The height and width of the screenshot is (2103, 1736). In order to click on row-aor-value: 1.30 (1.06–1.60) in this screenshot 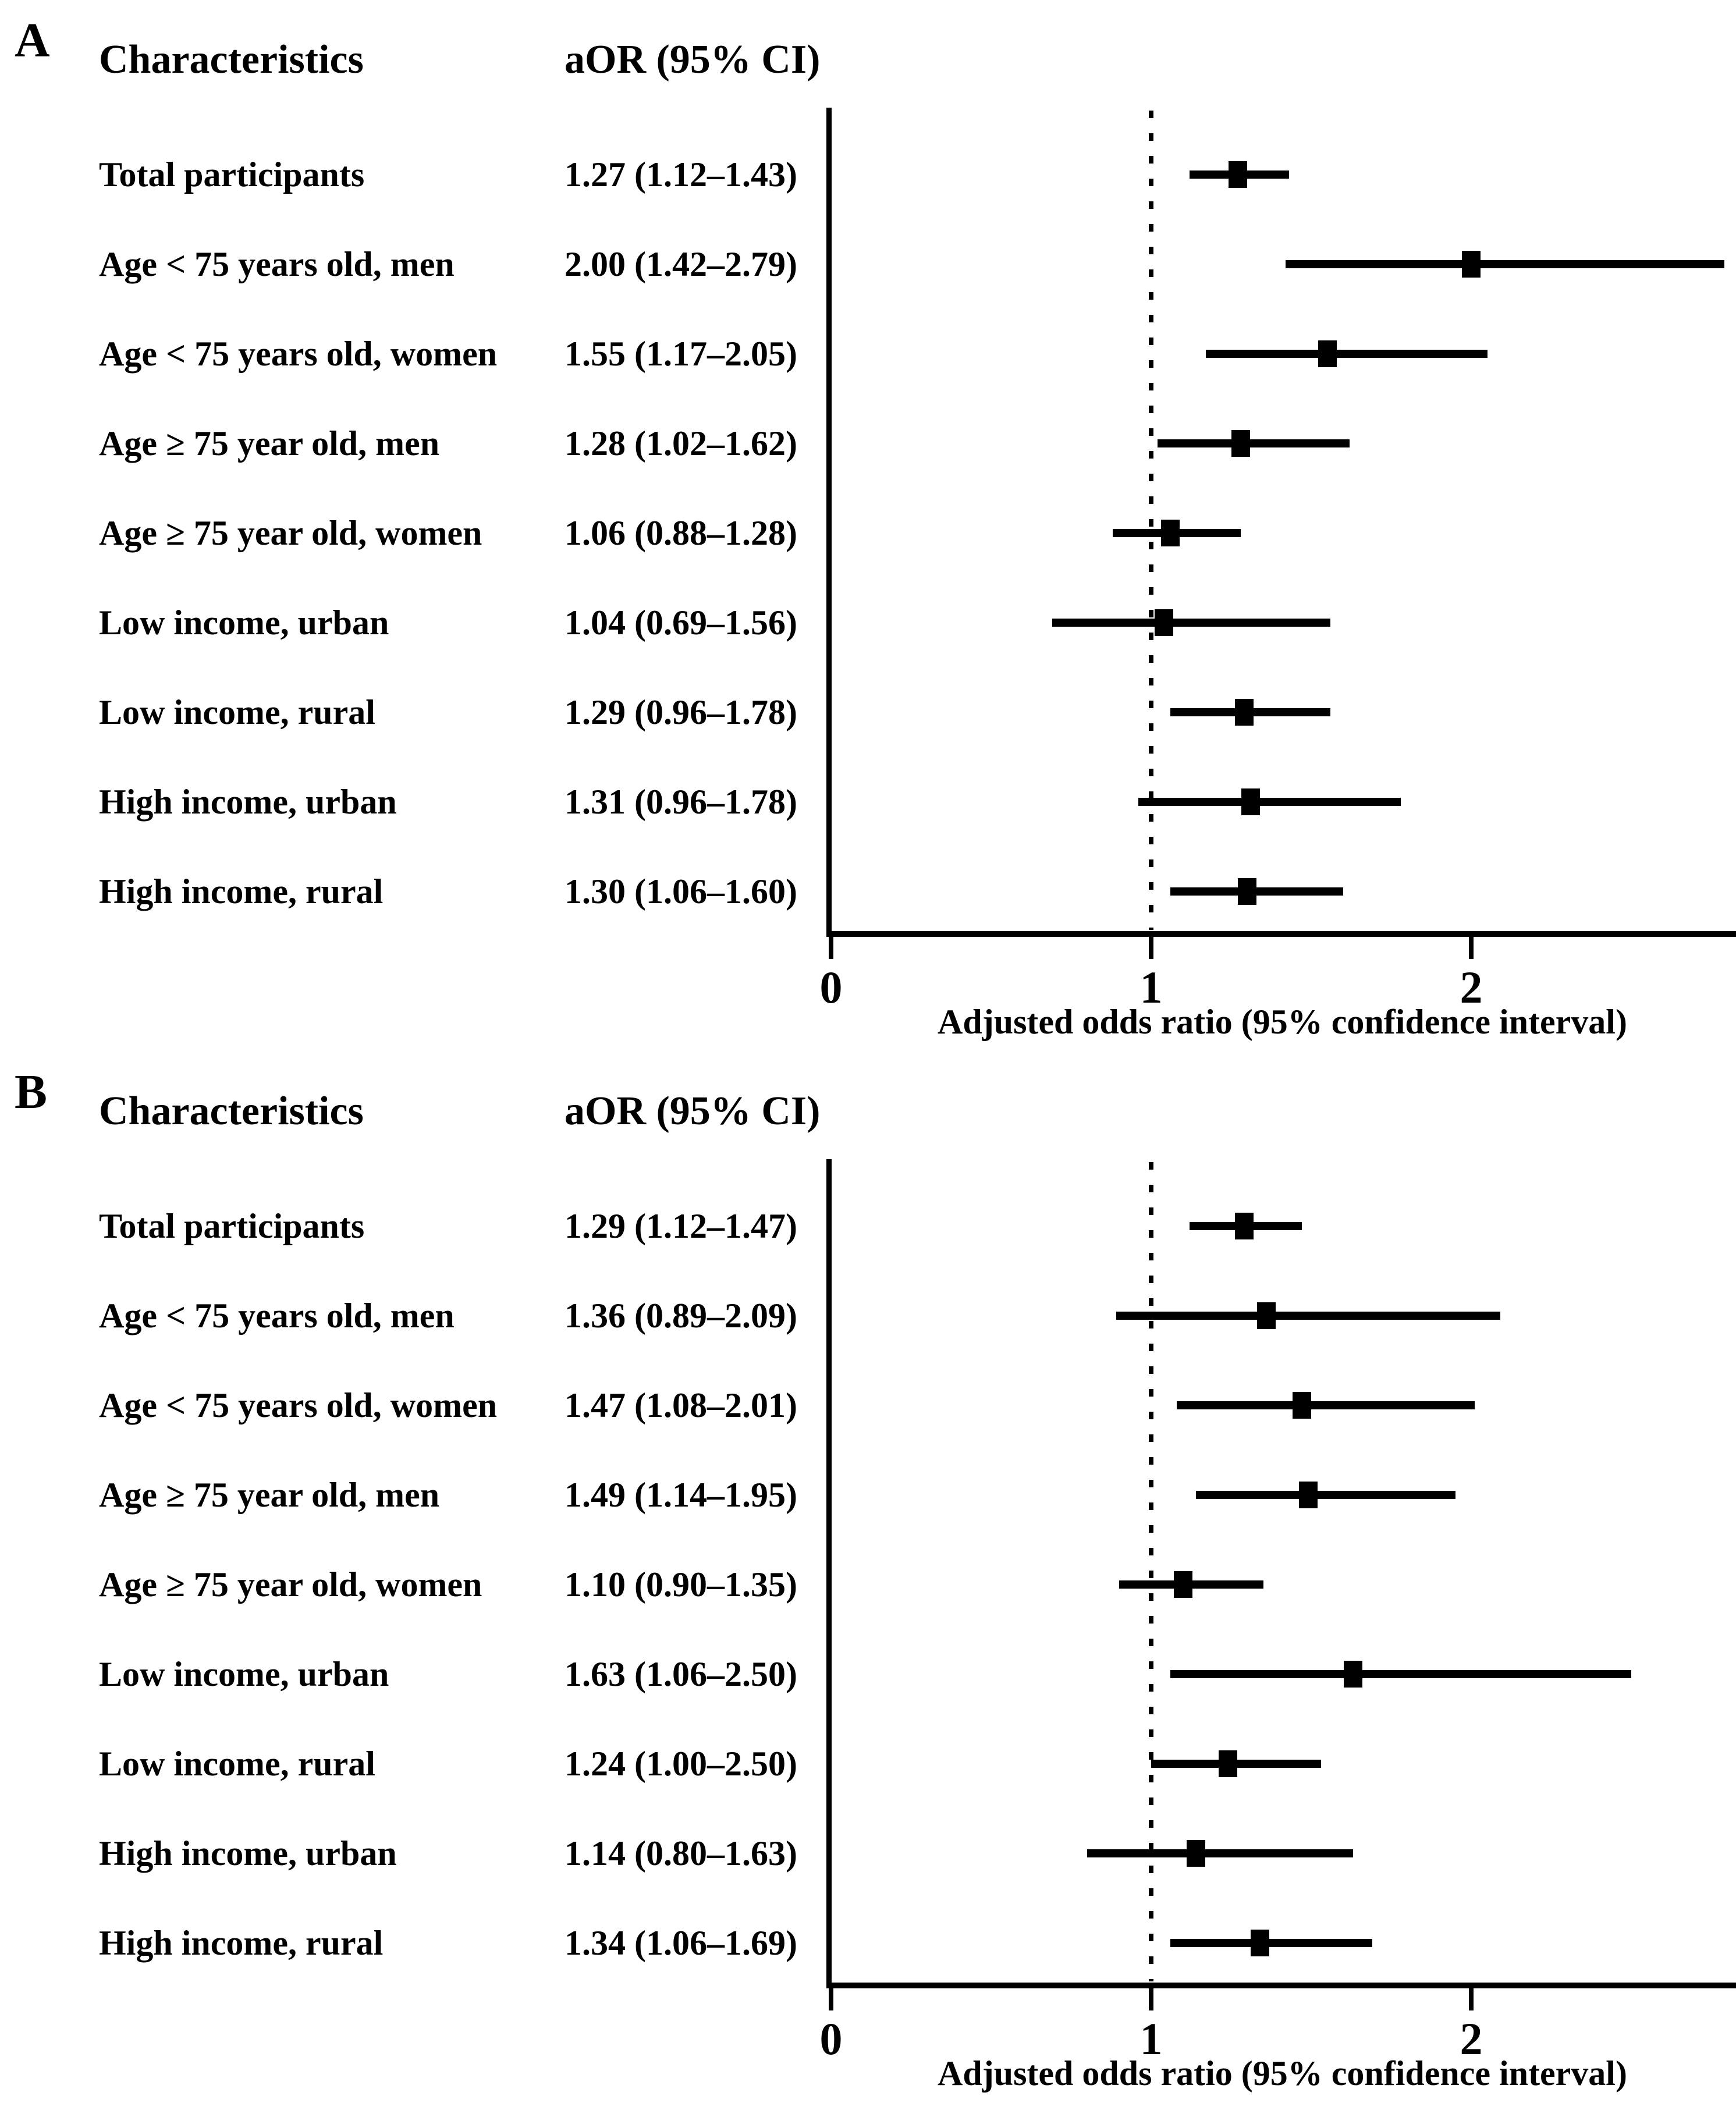, I will do `click(681, 891)`.